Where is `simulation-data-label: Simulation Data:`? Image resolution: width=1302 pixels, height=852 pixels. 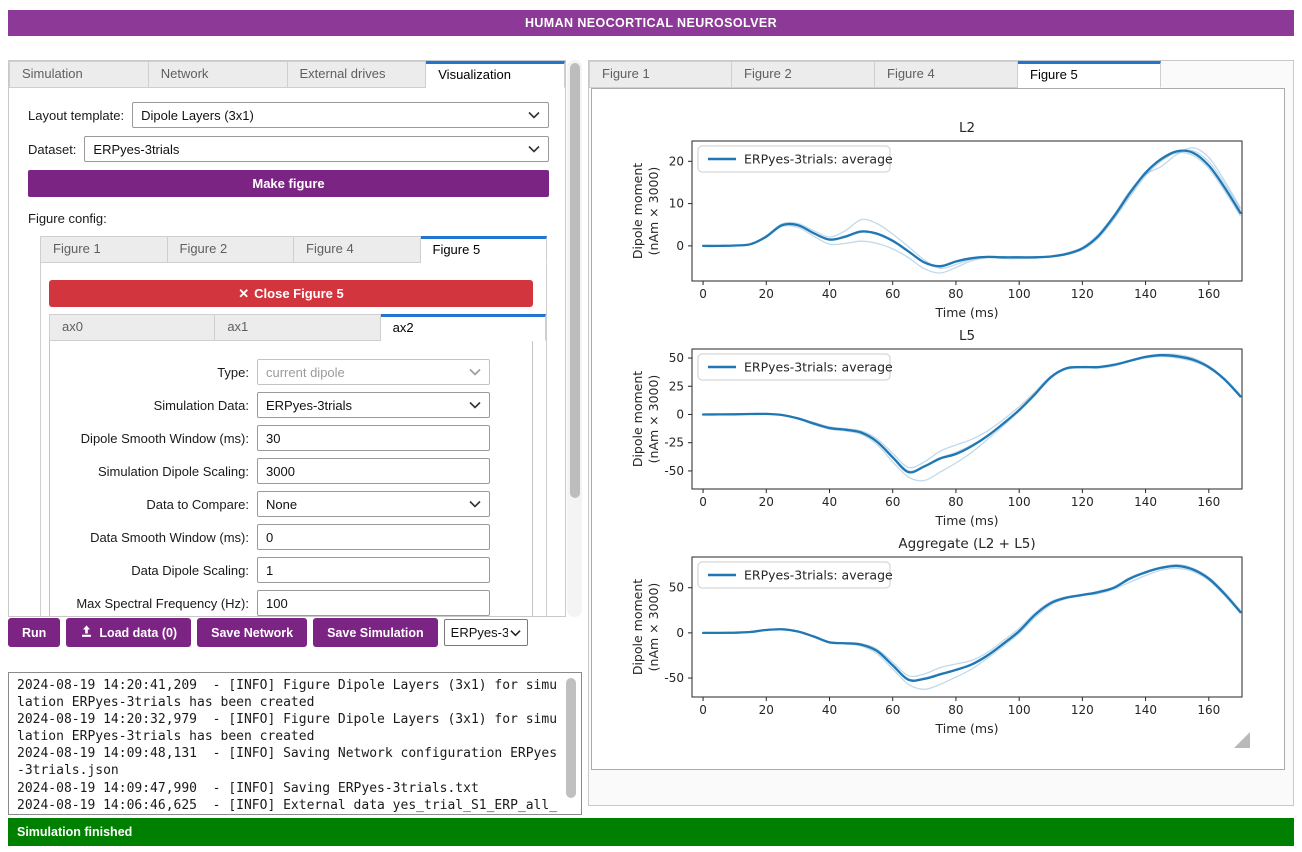 simulation-data-label: Simulation Data: is located at coordinates (201, 405).